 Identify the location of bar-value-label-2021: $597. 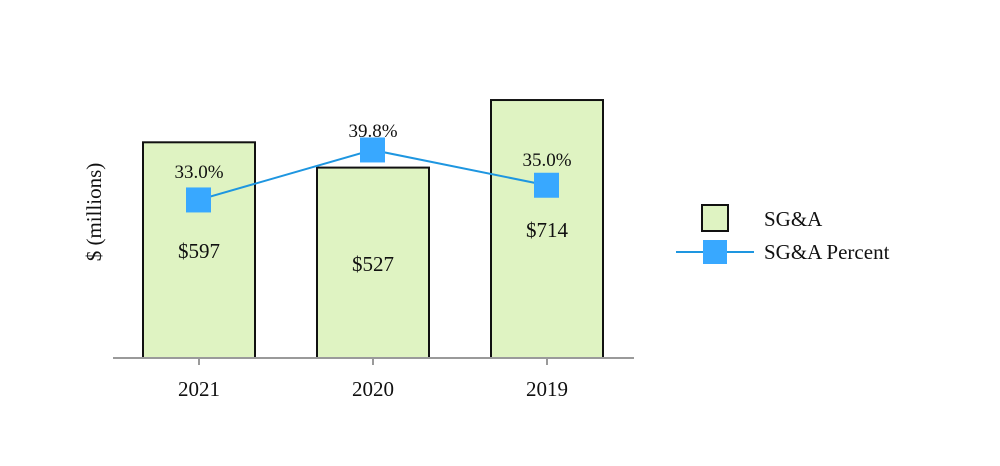
(199, 251).